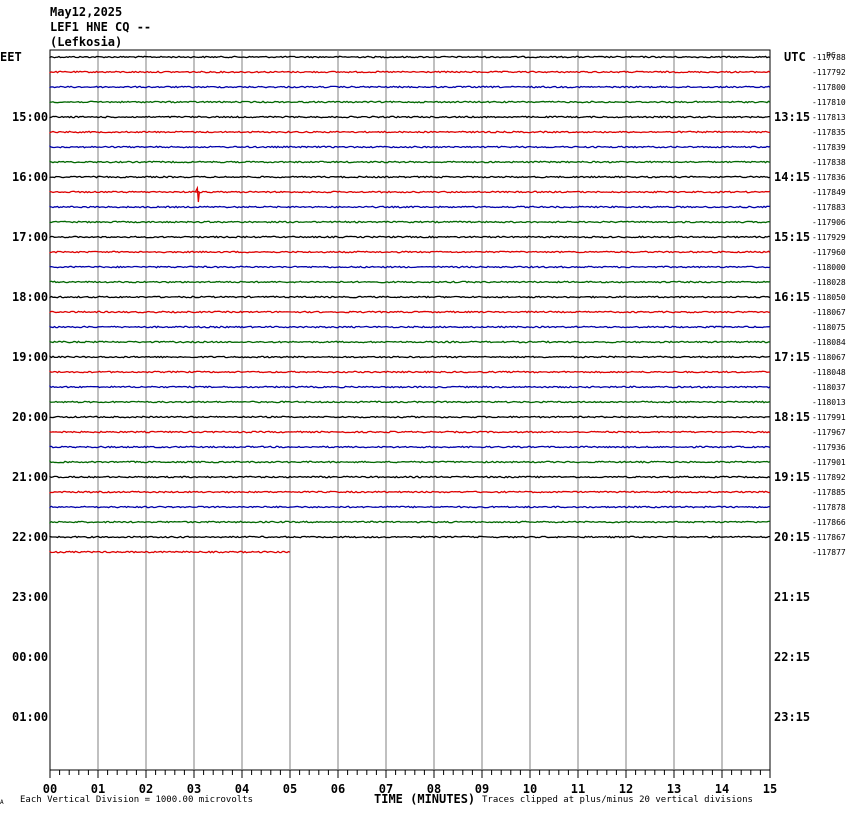 The height and width of the screenshot is (814, 850). What do you see at coordinates (242, 789) in the screenshot?
I see `x-tick-label-04: 04` at bounding box center [242, 789].